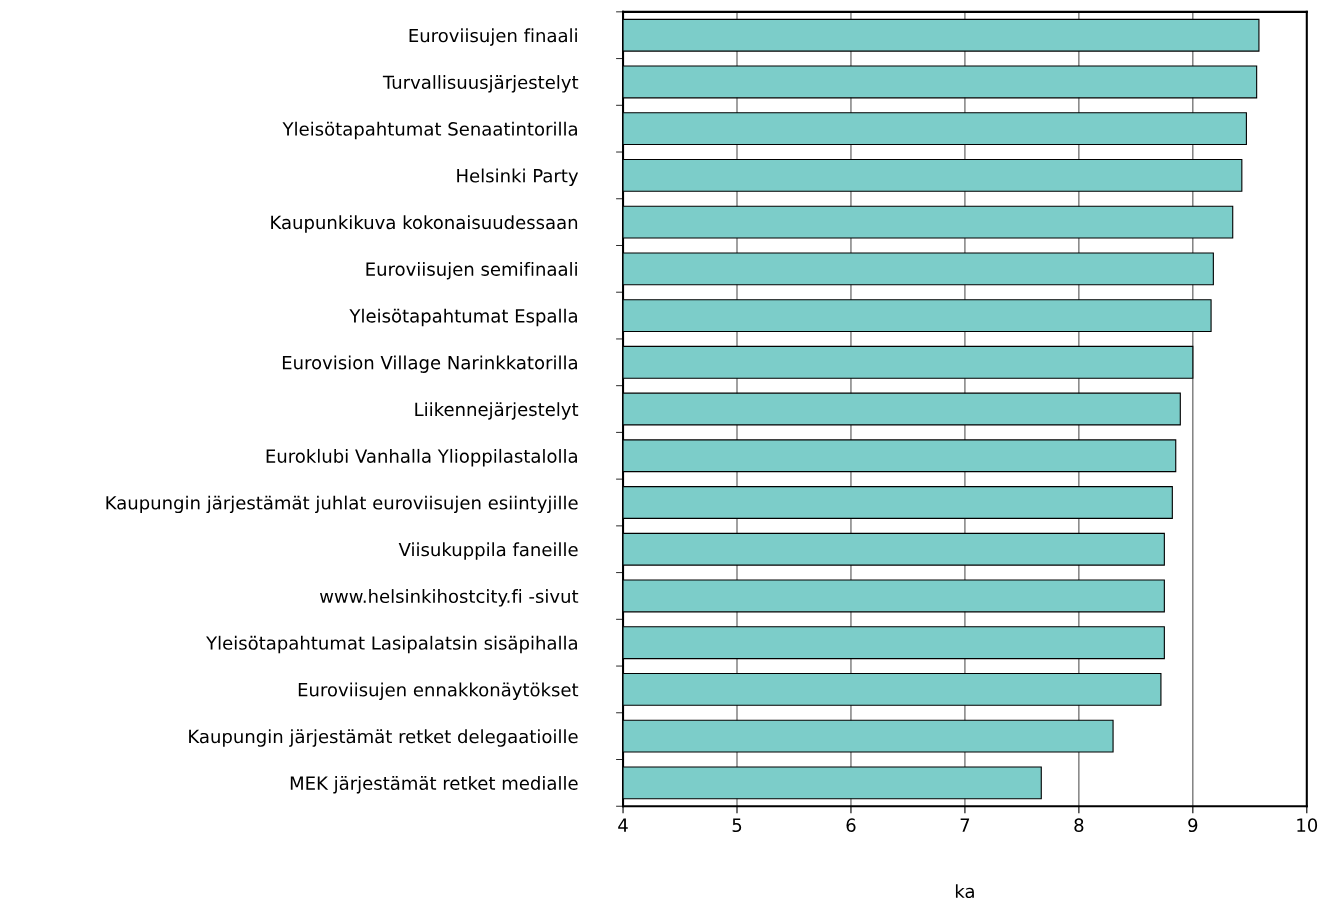 Image resolution: width=1320 pixels, height=911 pixels. Describe the element at coordinates (737, 825) in the screenshot. I see `x-tick-label: 5` at that location.